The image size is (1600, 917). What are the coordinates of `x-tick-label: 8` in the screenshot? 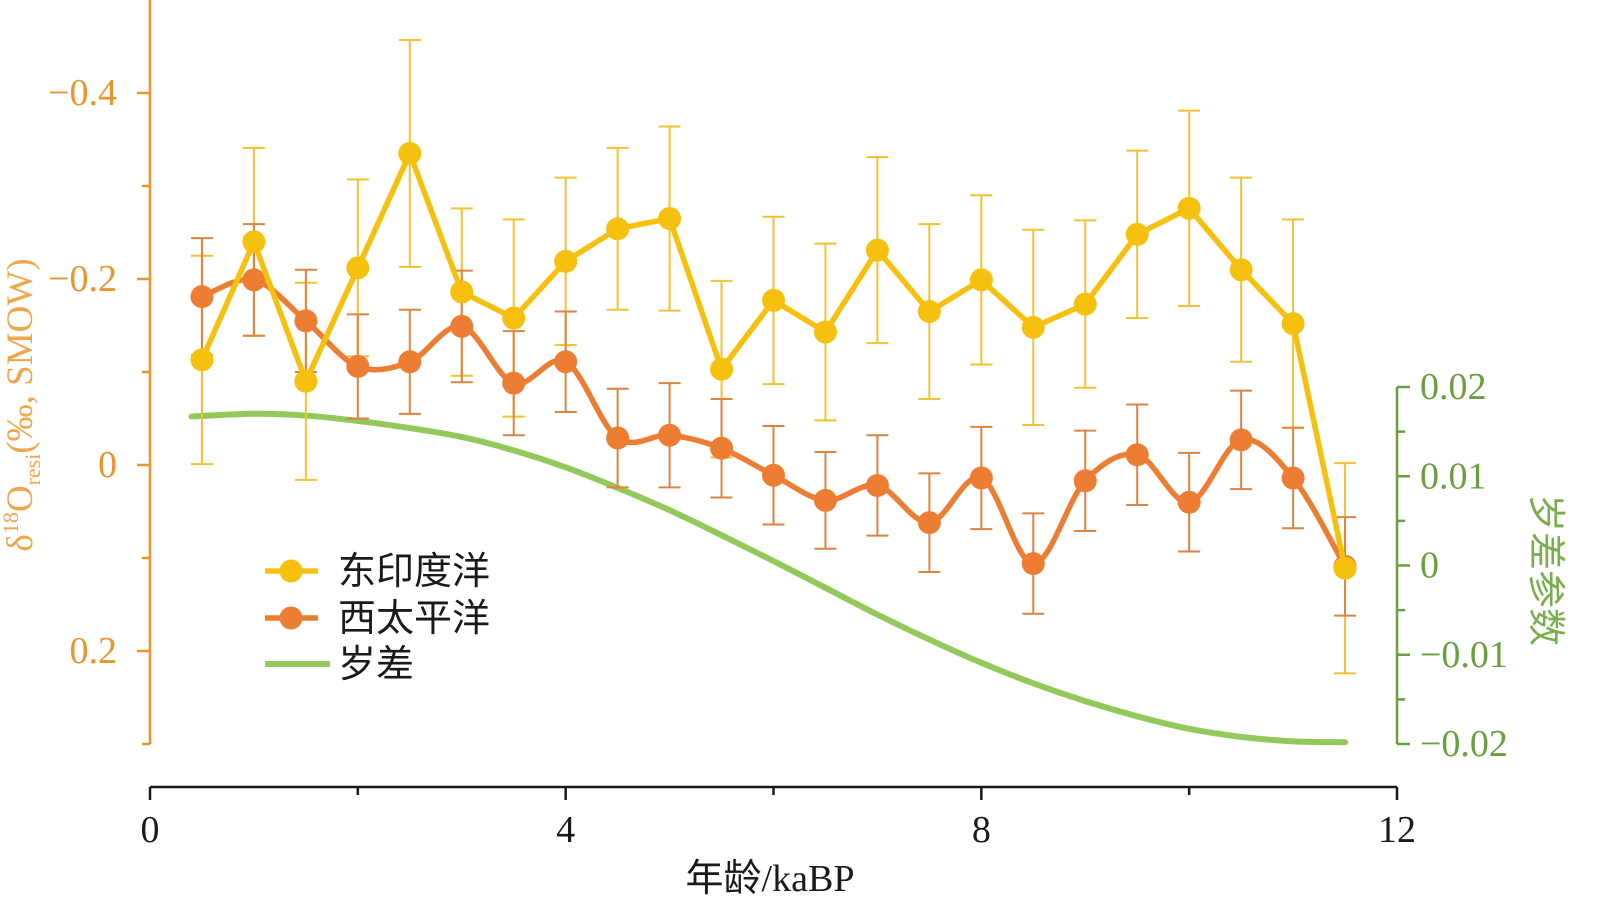 It's located at (981, 830).